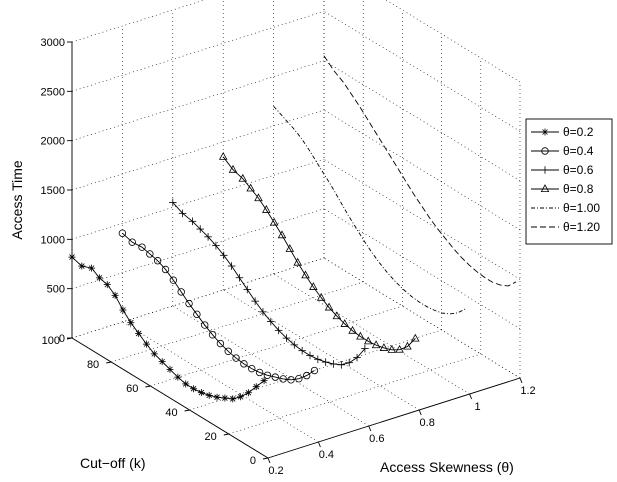  What do you see at coordinates (62, 339) in the screenshot?
I see `z-tick-label: 0` at bounding box center [62, 339].